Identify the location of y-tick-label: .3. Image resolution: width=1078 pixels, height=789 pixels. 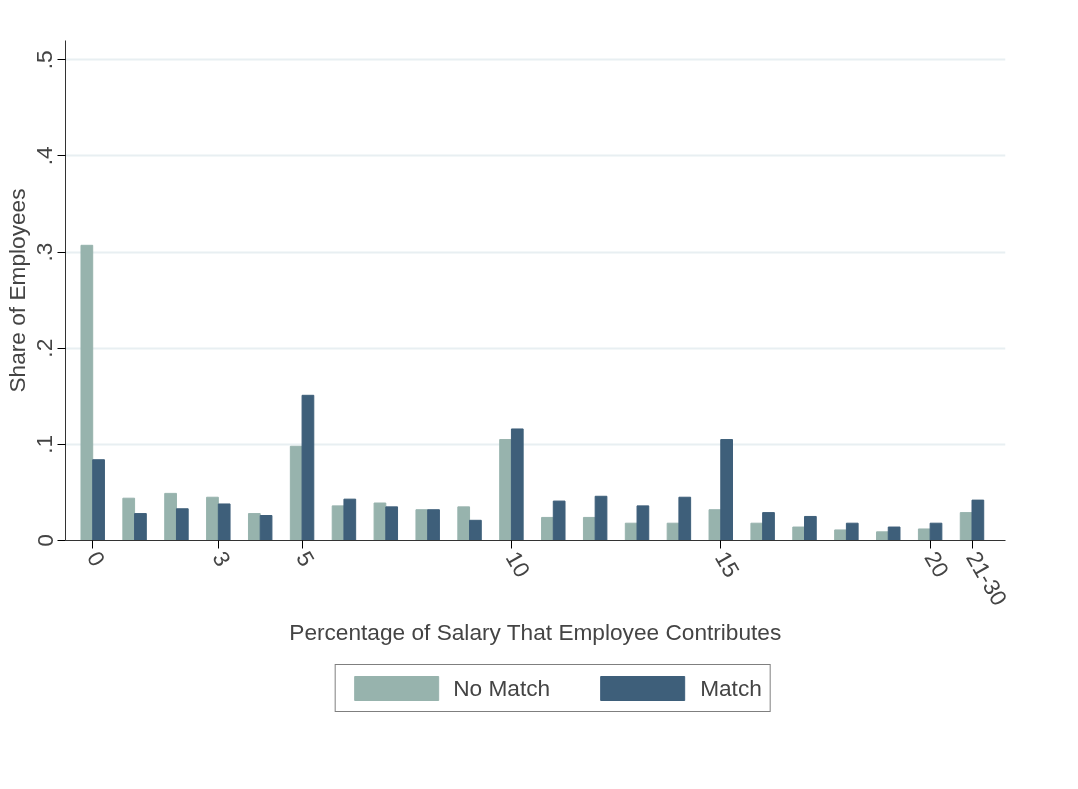
(44, 252).